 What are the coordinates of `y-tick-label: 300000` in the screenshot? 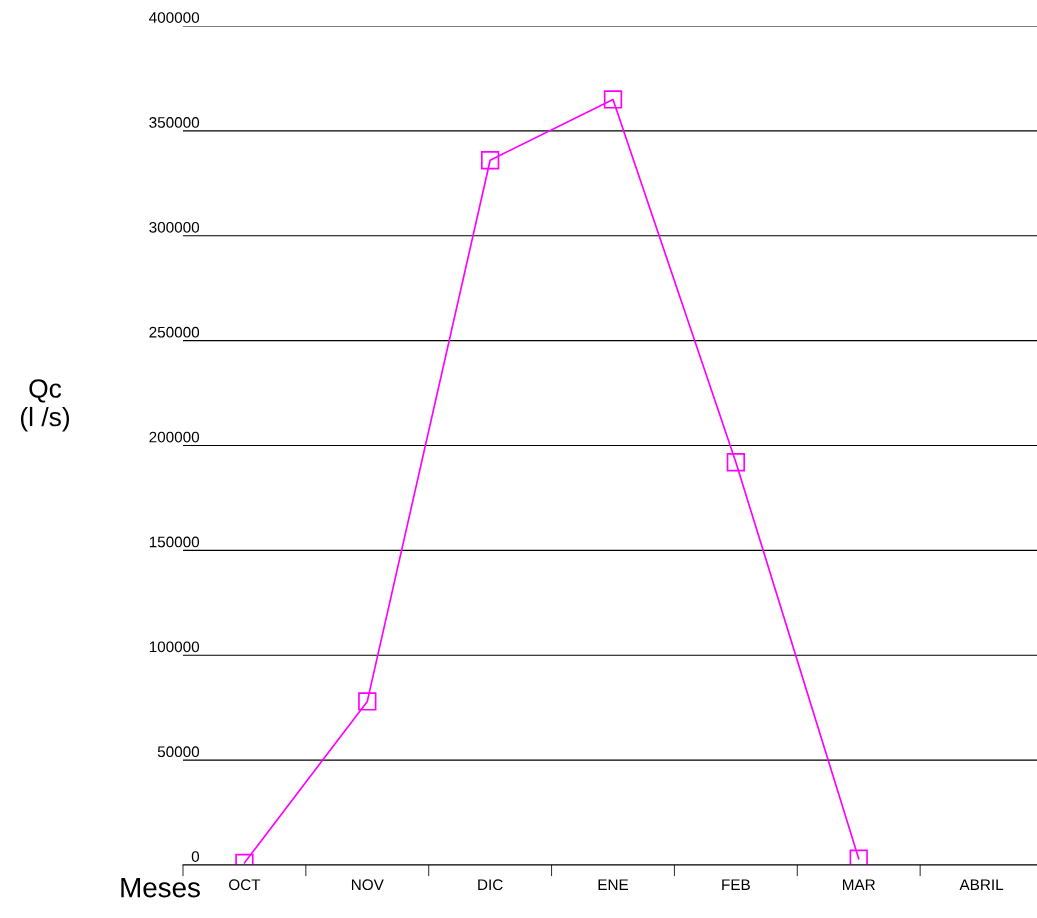 It's located at (174, 227).